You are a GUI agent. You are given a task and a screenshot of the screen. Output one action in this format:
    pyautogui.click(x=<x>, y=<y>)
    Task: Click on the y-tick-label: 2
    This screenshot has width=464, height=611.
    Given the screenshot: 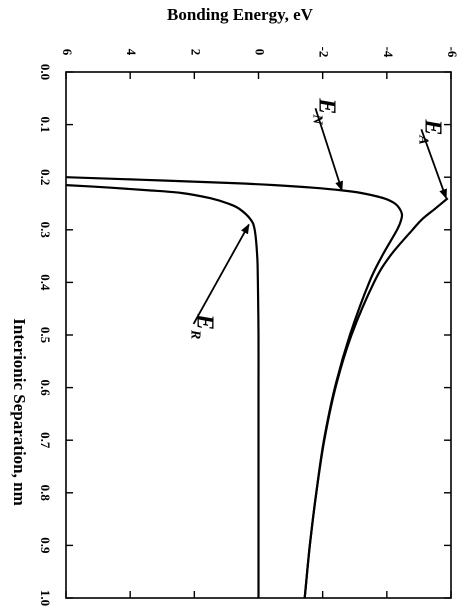 What is the action you would take?
    pyautogui.click(x=195, y=52)
    